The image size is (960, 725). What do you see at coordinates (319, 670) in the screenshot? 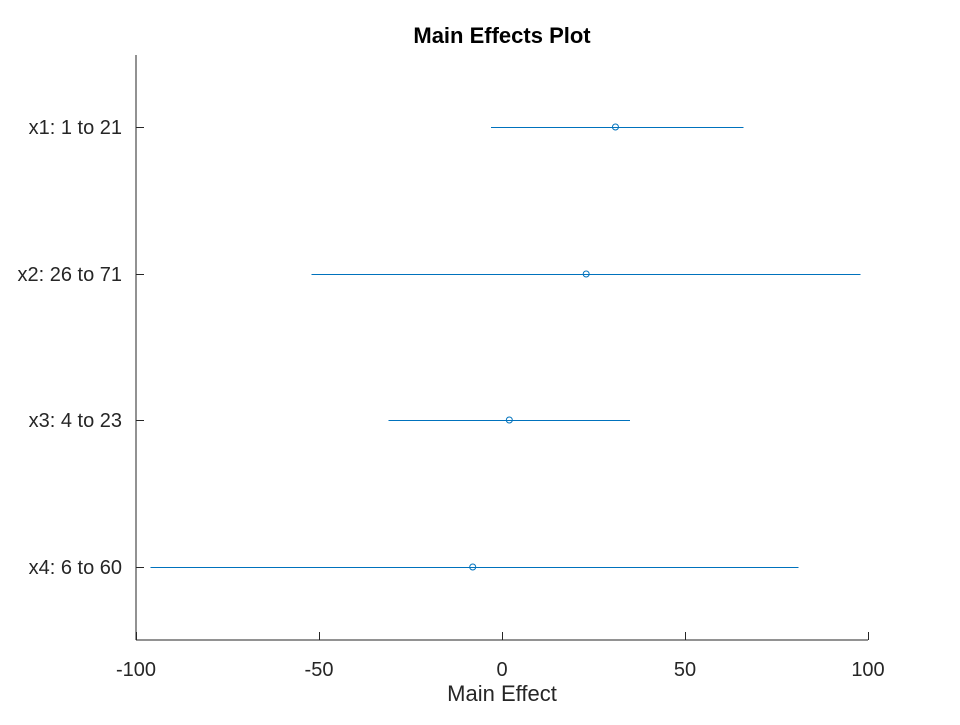
I see `x-tick-label: -50` at bounding box center [319, 670].